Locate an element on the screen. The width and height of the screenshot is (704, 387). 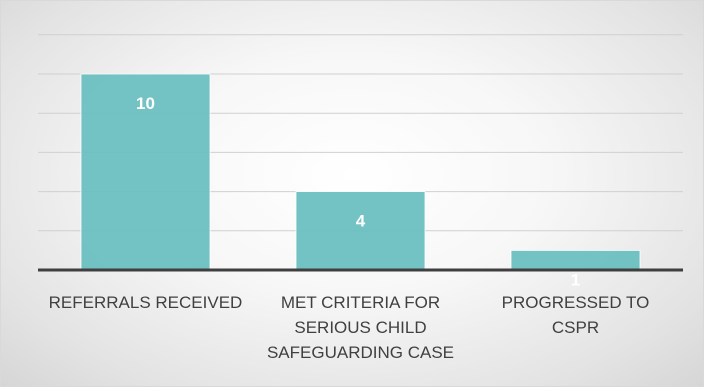
x-tick-label: PROGRESSED TO is located at coordinates (576, 302).